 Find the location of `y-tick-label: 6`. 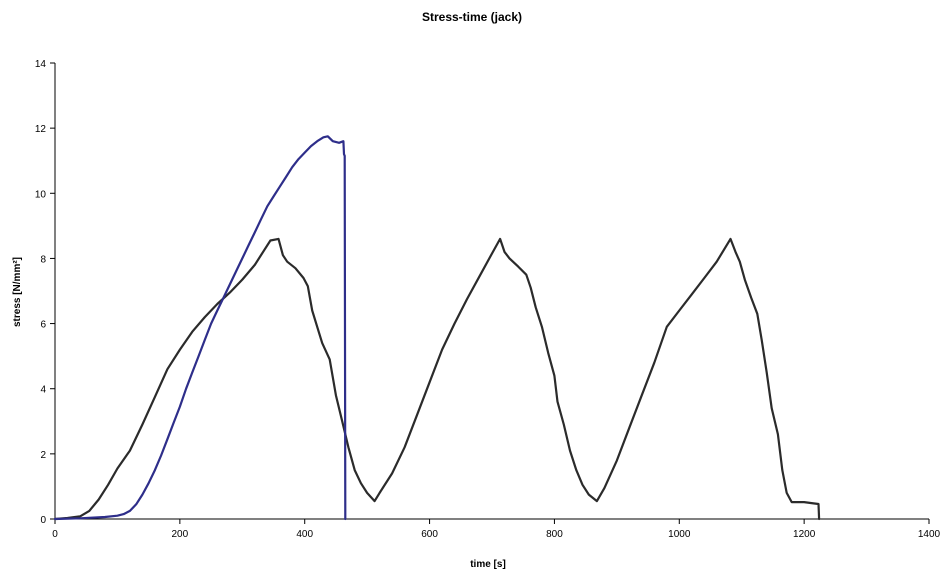

y-tick-label: 6 is located at coordinates (43, 325).